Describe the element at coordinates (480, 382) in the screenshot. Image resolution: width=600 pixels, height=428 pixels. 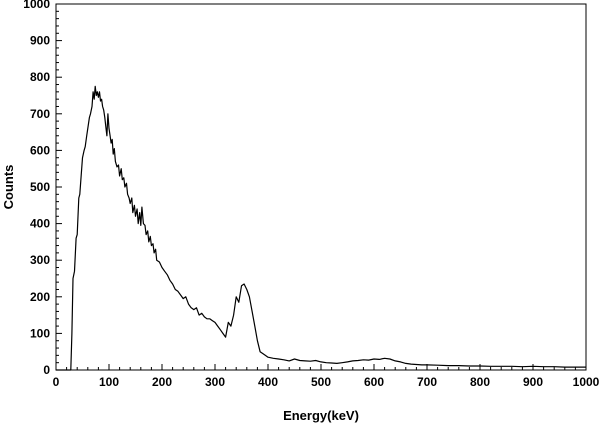
I see `x-tick-label: 800` at that location.